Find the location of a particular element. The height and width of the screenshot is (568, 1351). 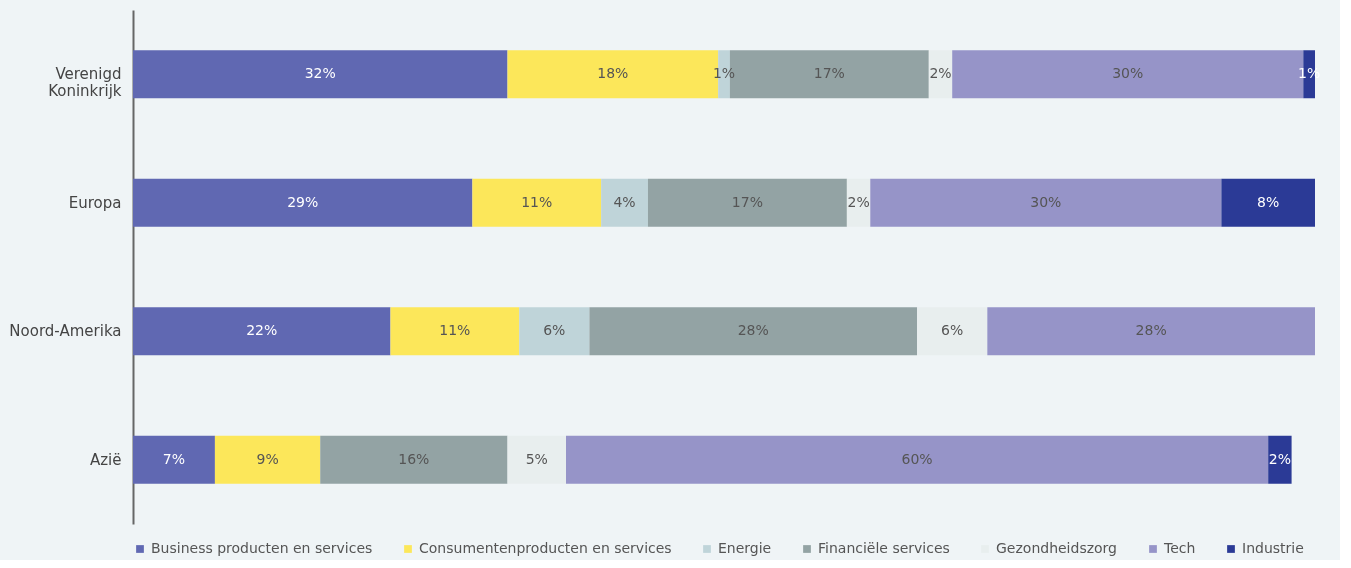

data-label: 32% is located at coordinates (320, 73).